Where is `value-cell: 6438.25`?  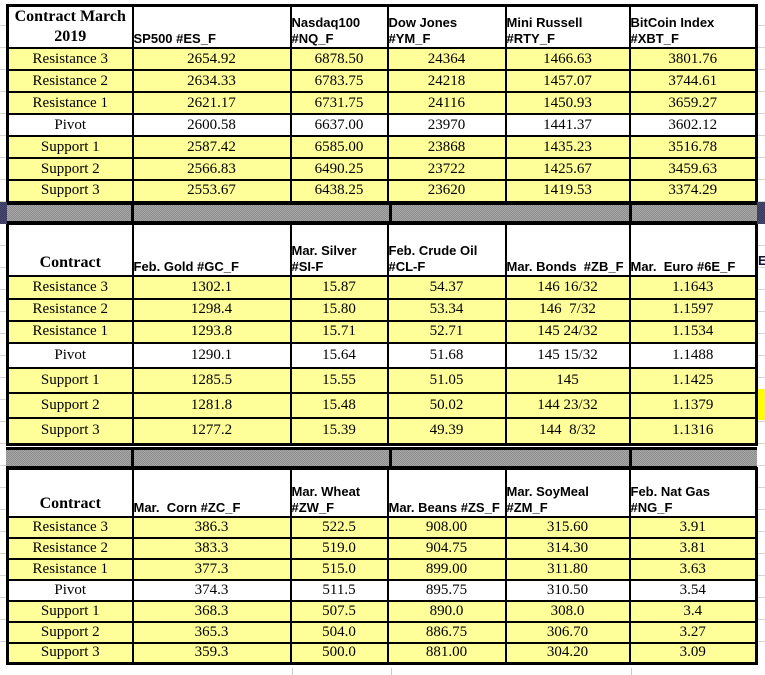 value-cell: 6438.25 is located at coordinates (339, 191).